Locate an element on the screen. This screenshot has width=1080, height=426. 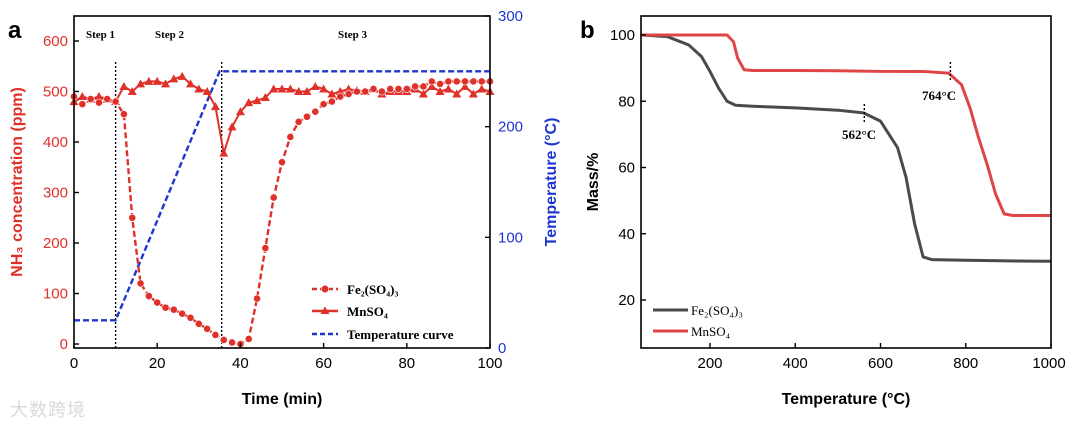
panel-b-letter: b is located at coordinates (587, 30).